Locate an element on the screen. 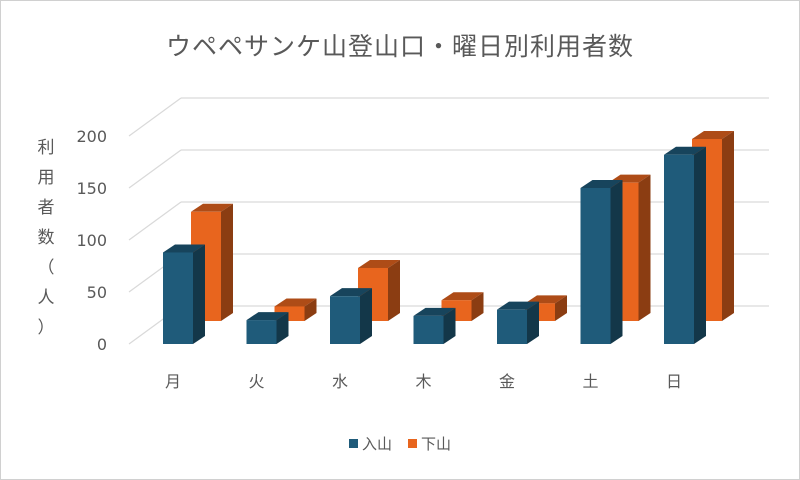 The image size is (800, 480). y-tick-label: 150 is located at coordinates (91, 188).